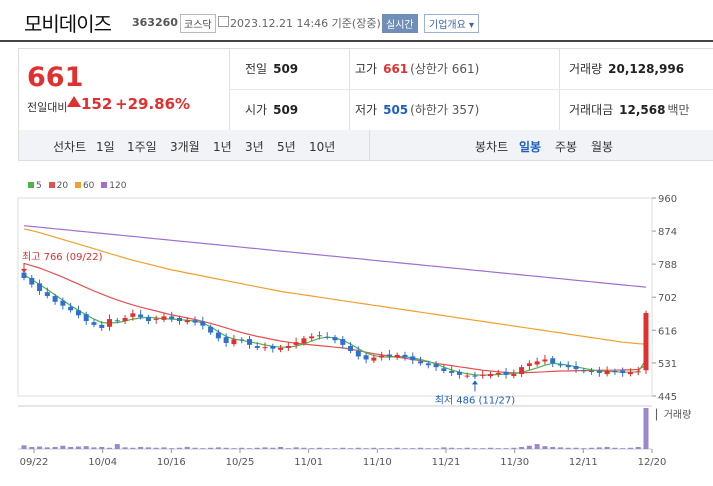 This screenshot has height=486, width=713. What do you see at coordinates (602, 147) in the screenshot?
I see `tab-monthly: 월봉` at bounding box center [602, 147].